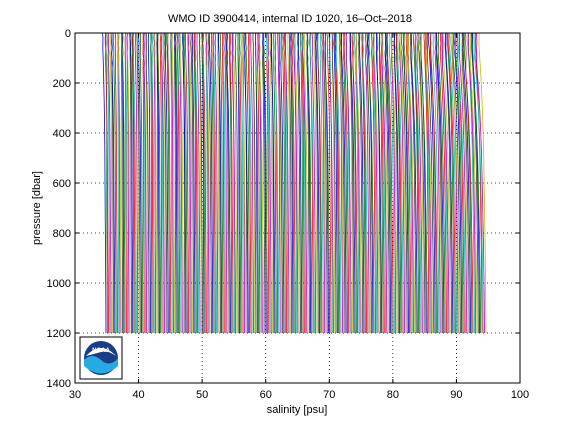 The height and width of the screenshot is (432, 576). I want to click on y-tick-label: 1000, so click(59, 284).